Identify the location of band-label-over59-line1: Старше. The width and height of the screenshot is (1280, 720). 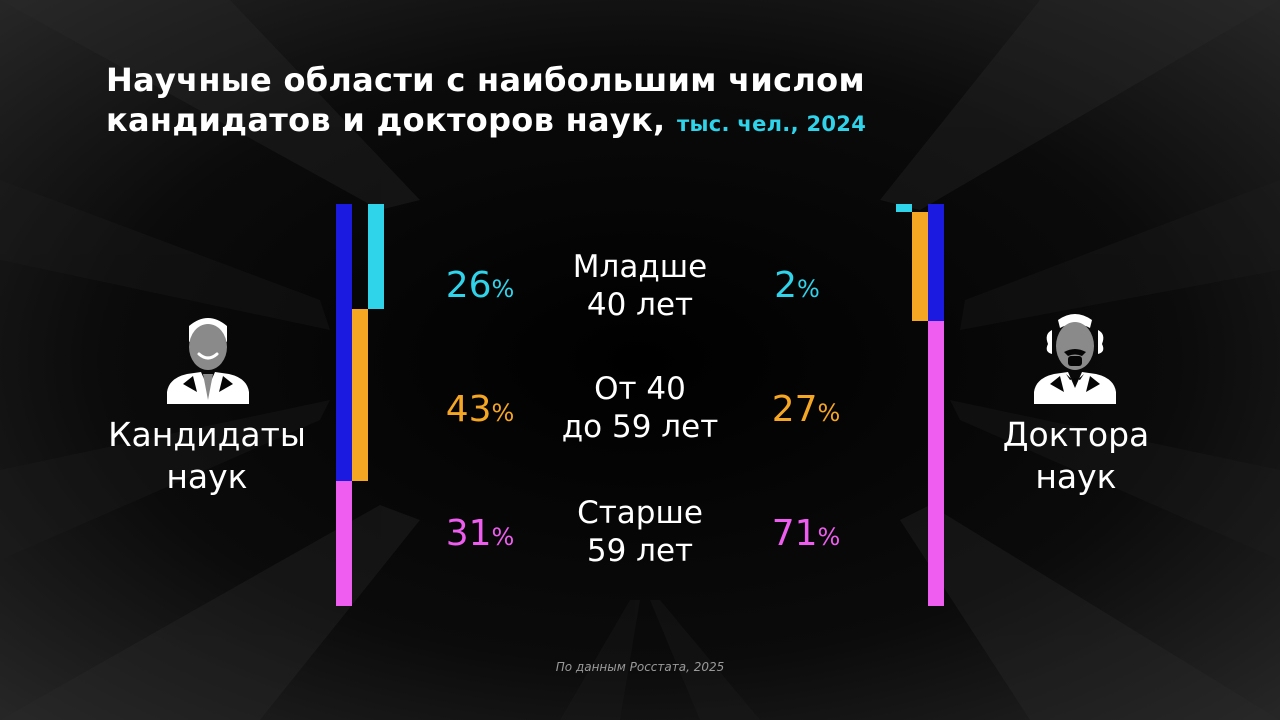
(640, 513).